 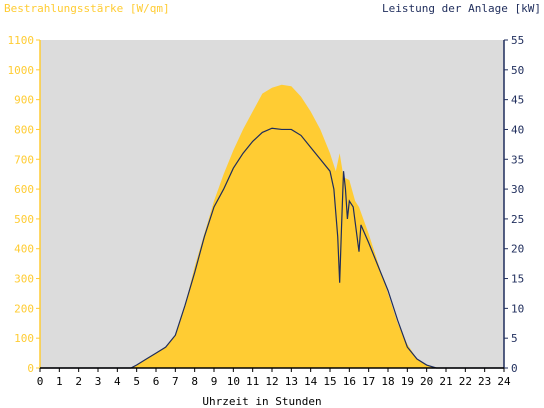 What do you see at coordinates (514, 338) in the screenshot?
I see `right-tick-label: 5` at bounding box center [514, 338].